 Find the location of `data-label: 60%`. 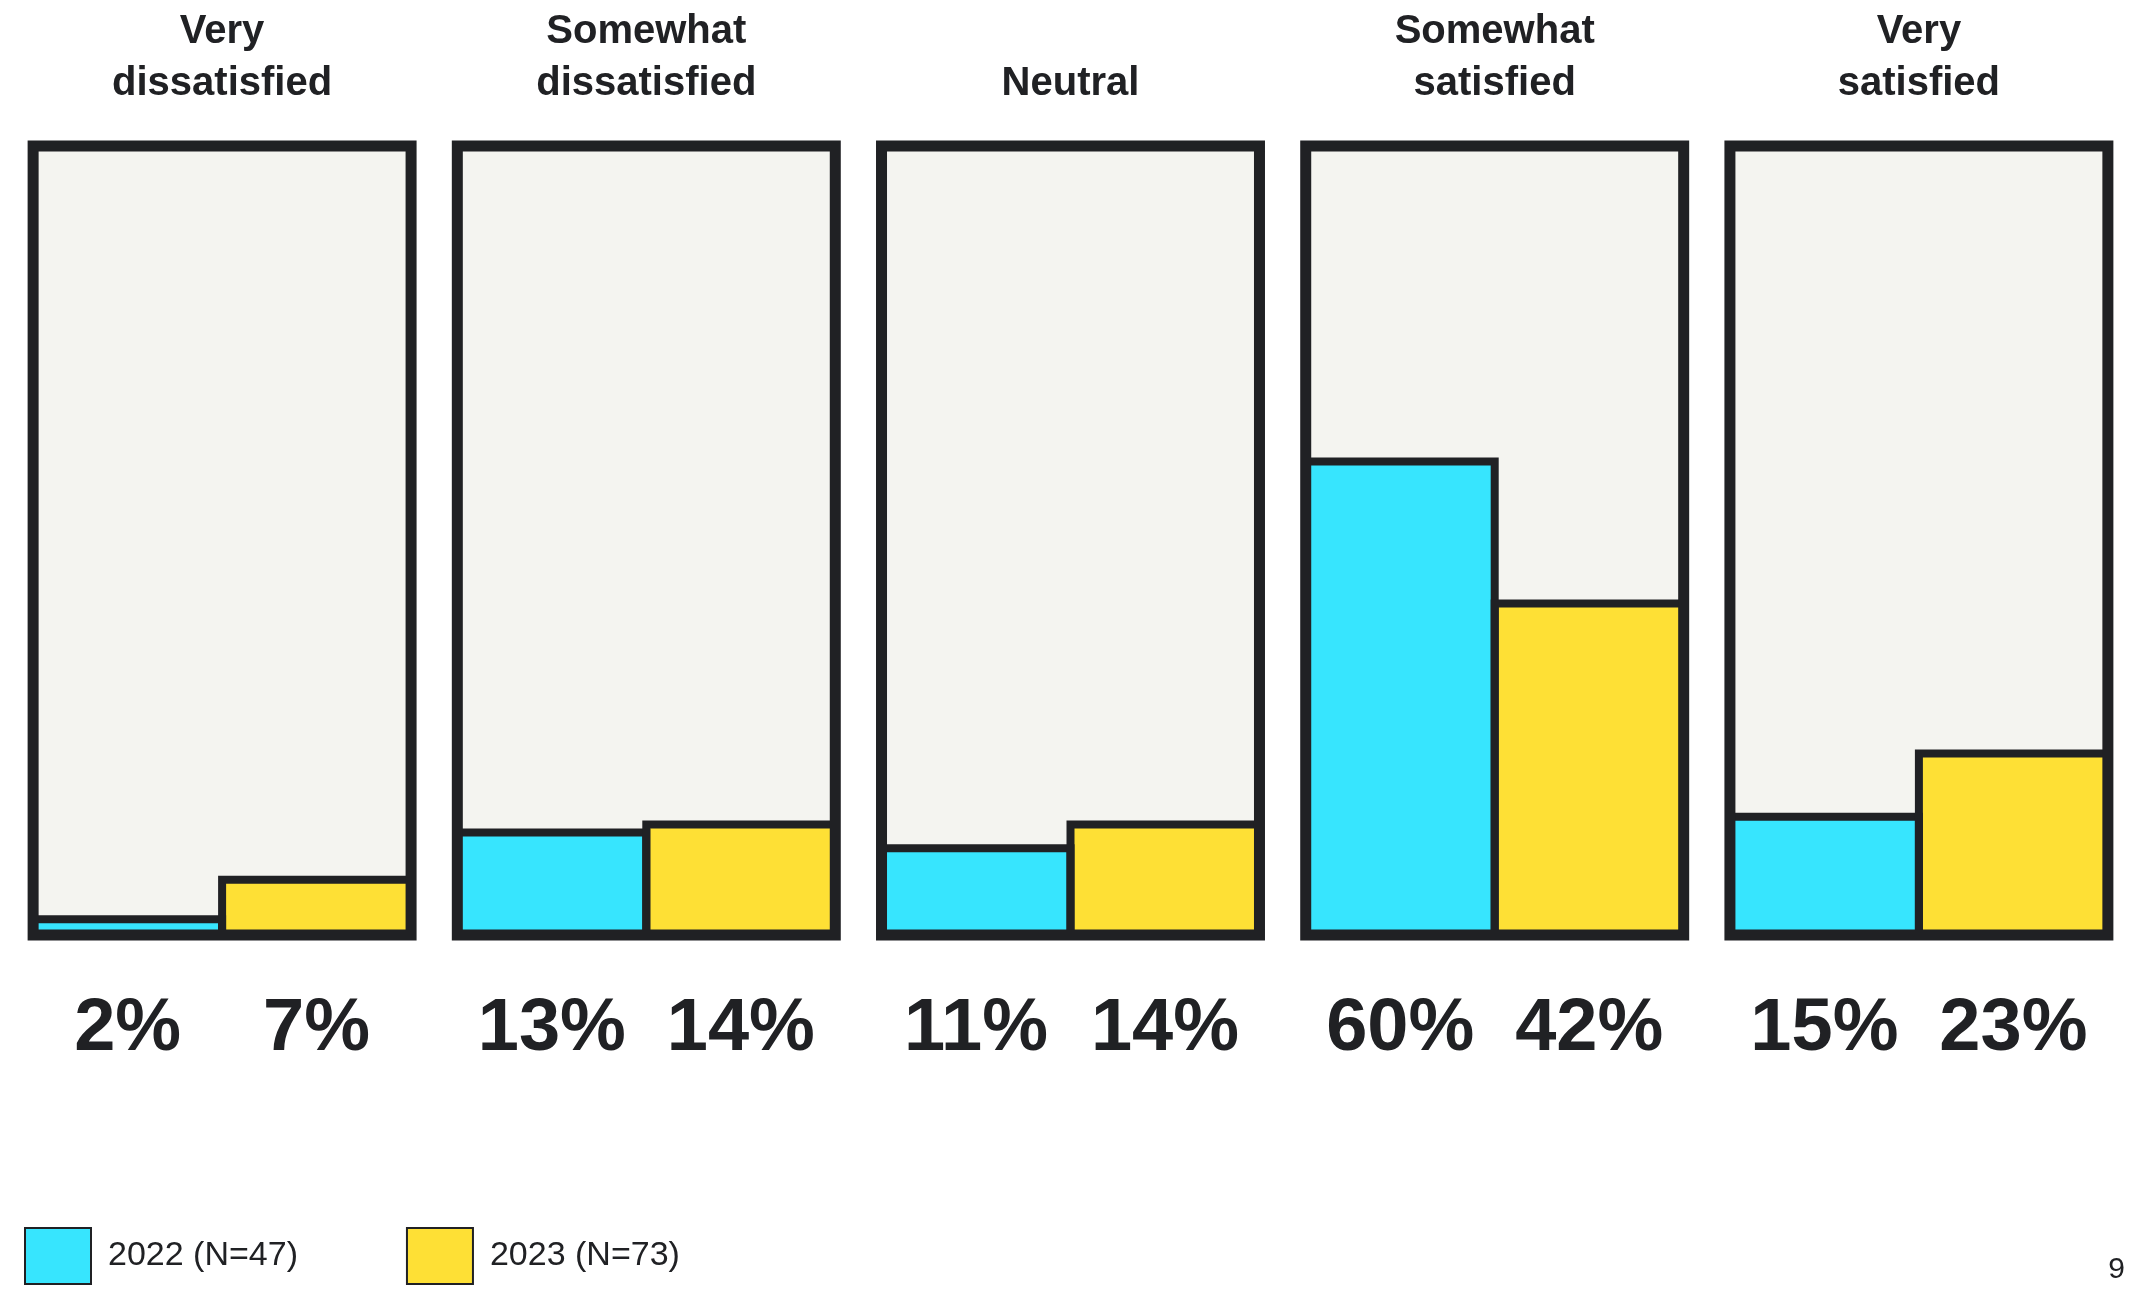

data-label: 60% is located at coordinates (1400, 1025).